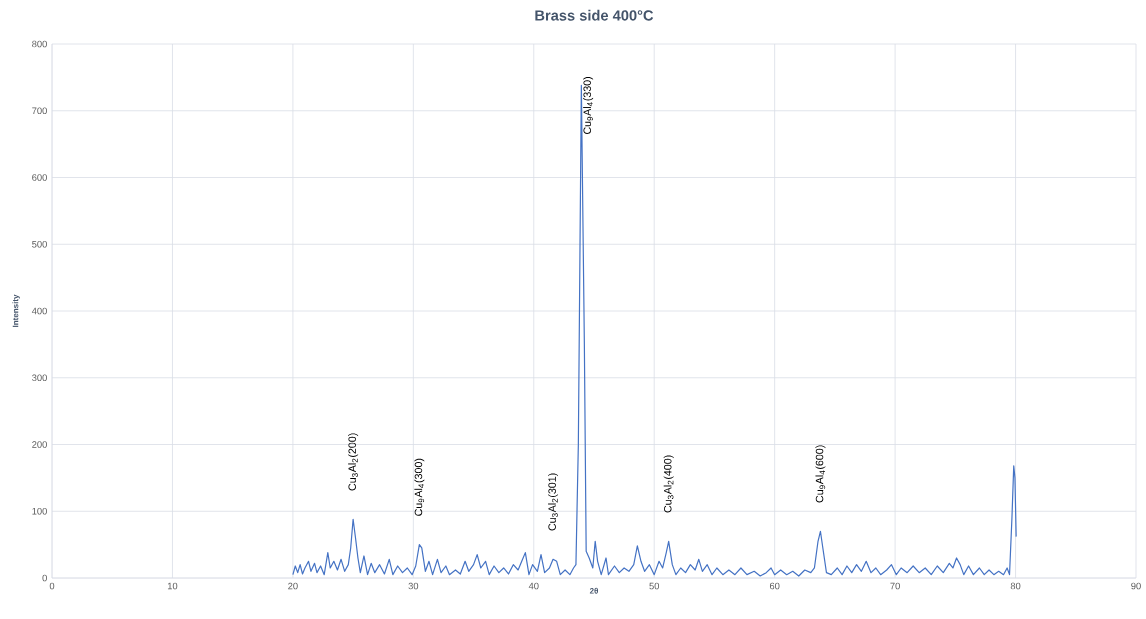 The image size is (1146, 619). I want to click on y-tick-label: 400, so click(39, 311).